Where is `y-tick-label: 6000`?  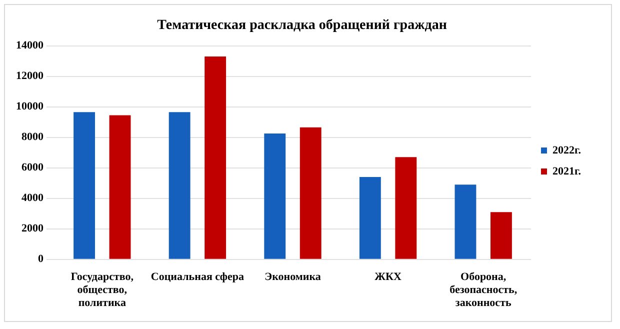
y-tick-label: 6000 is located at coordinates (33, 168).